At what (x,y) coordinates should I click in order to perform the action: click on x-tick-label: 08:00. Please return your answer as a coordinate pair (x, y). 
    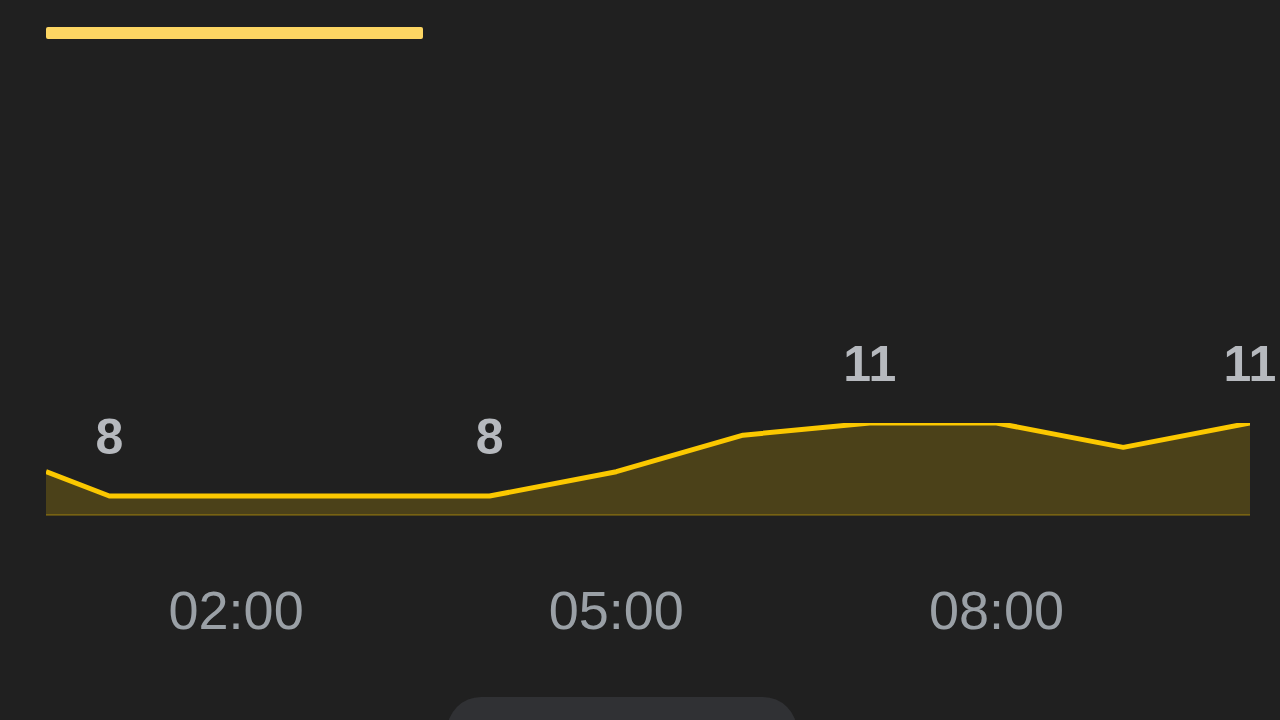
    Looking at the image, I should click on (996, 610).